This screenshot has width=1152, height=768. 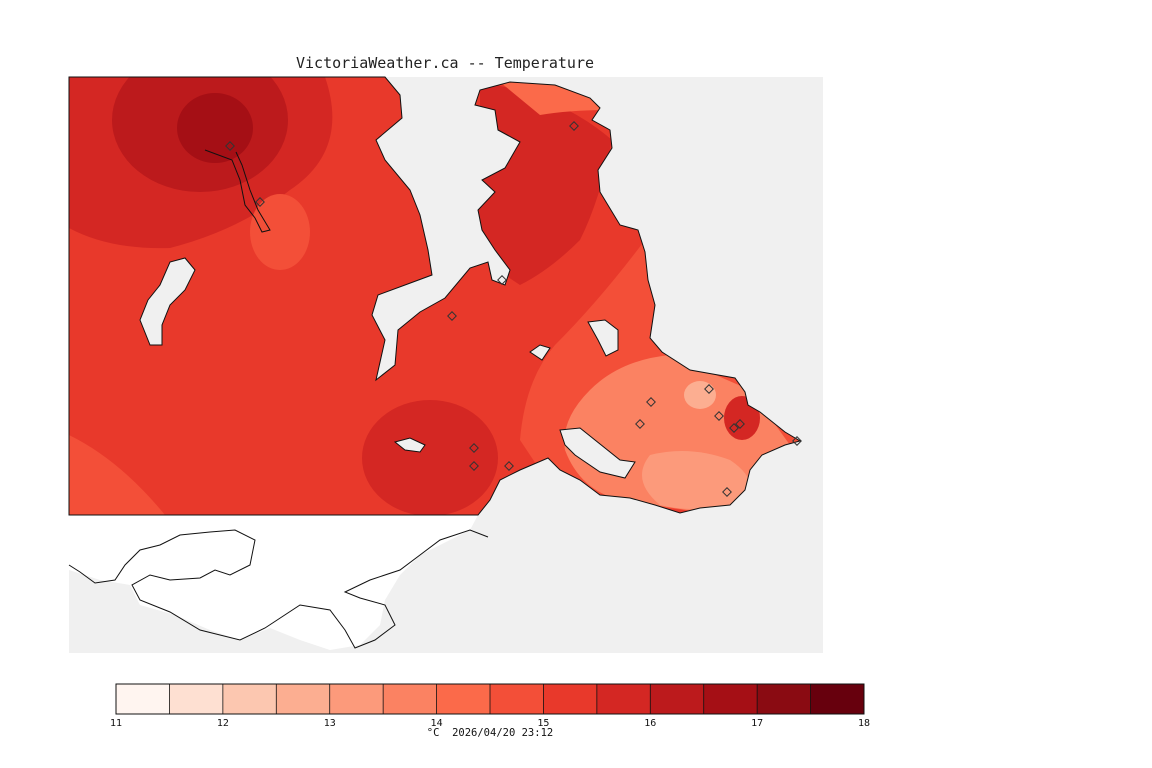 I want to click on saanich-warm-zone, so click(x=541, y=183).